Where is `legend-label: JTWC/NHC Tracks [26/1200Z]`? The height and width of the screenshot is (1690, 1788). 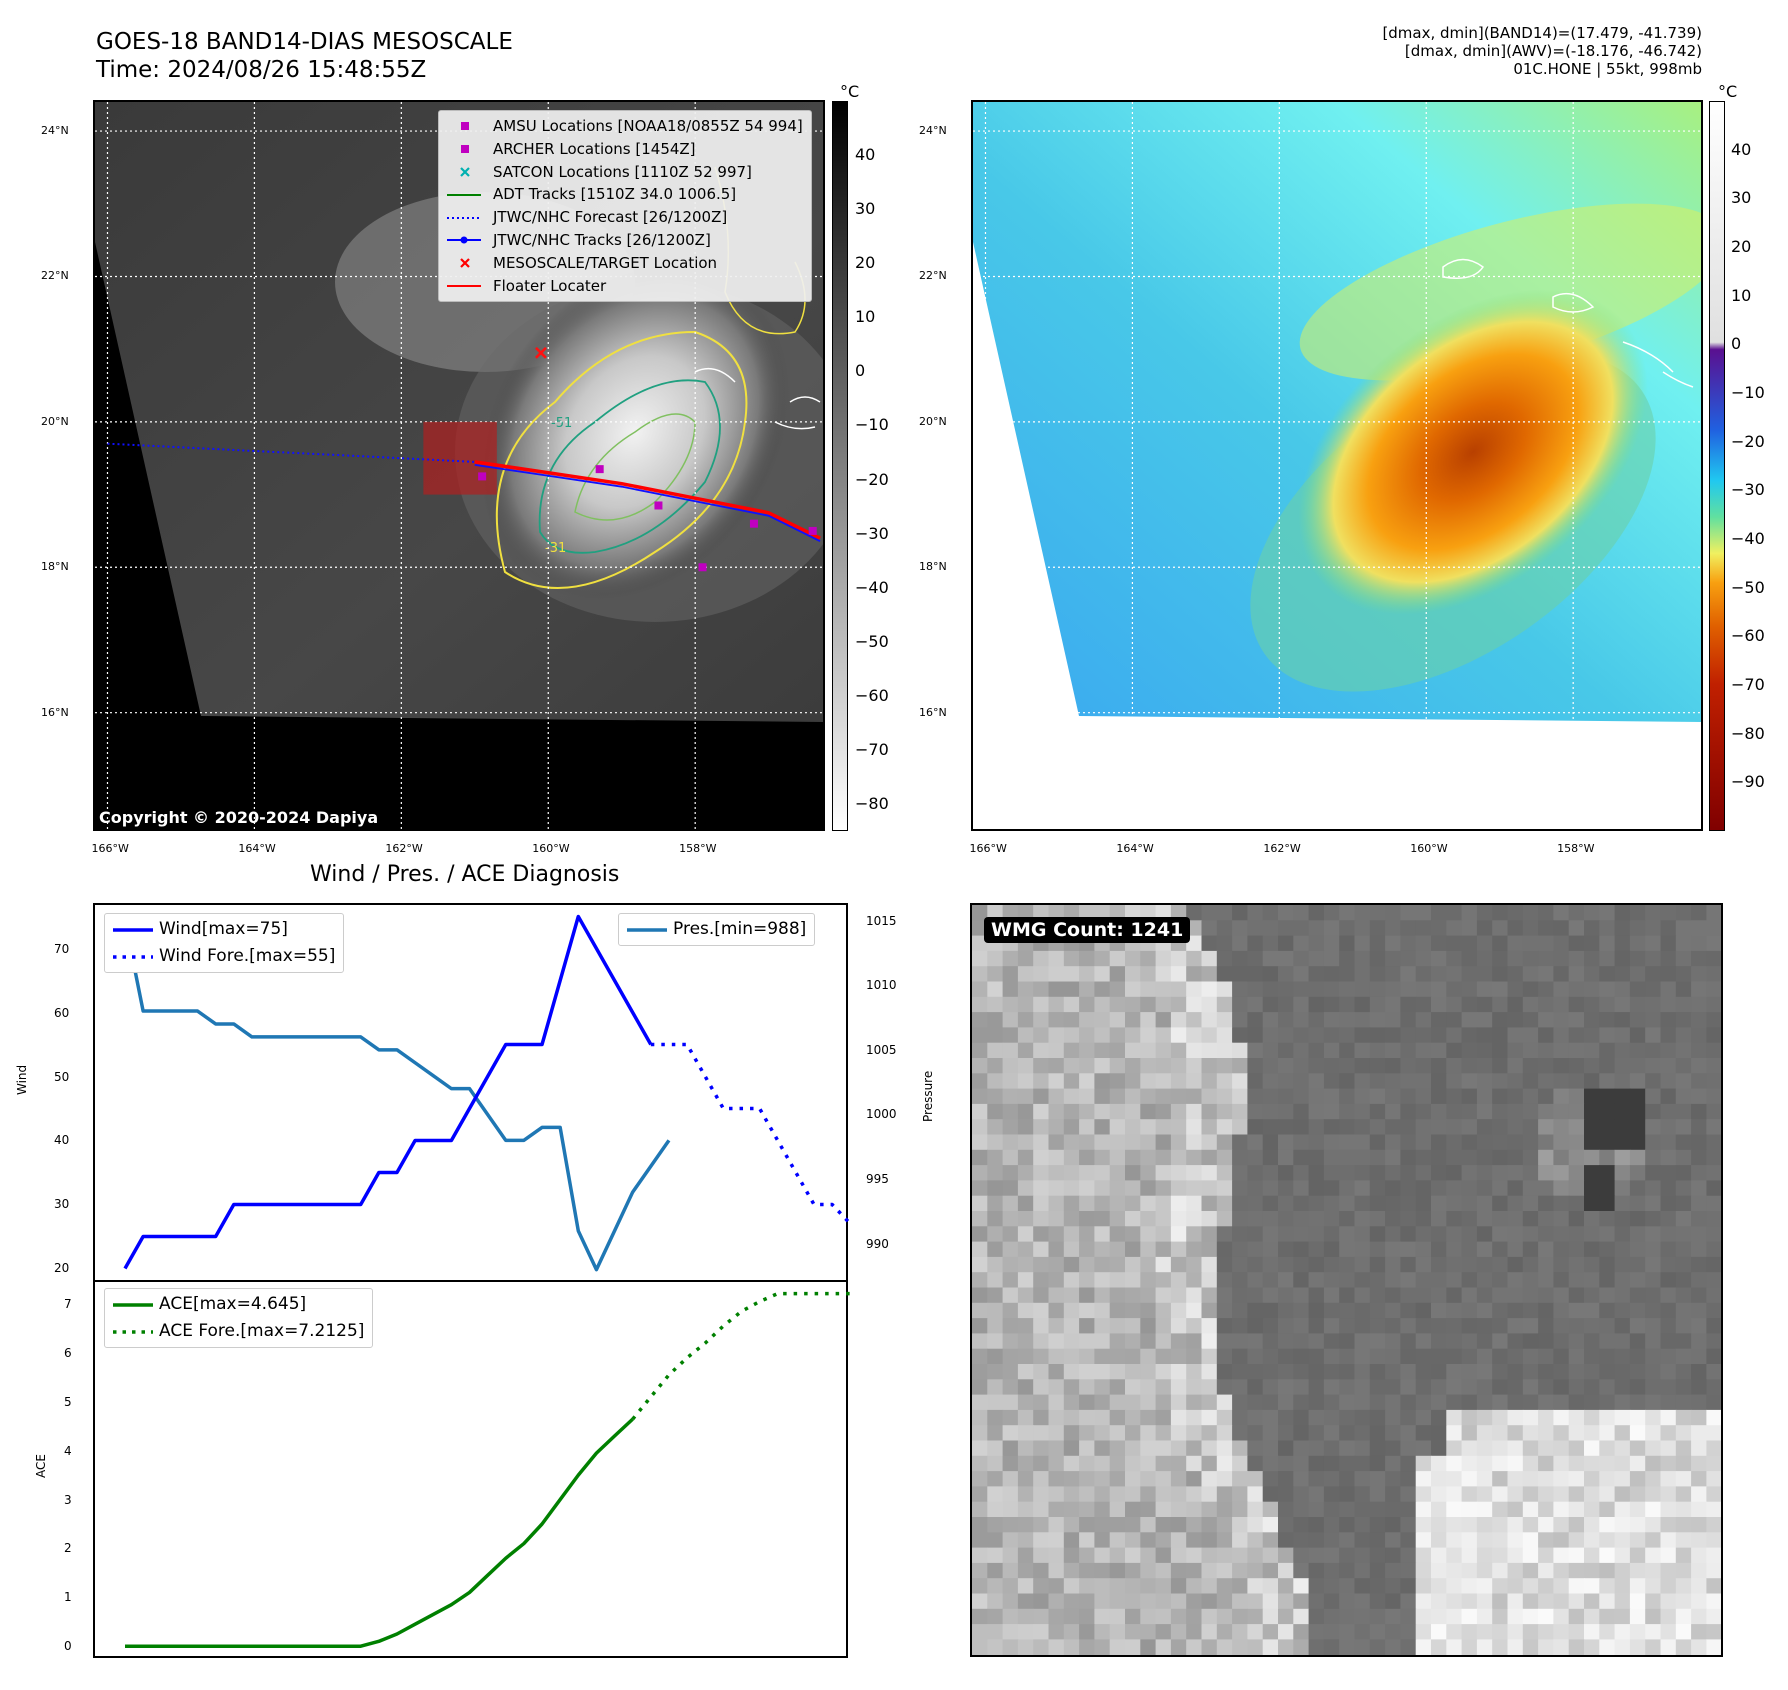 legend-label: JTWC/NHC Tracks [26/1200Z] is located at coordinates (602, 239).